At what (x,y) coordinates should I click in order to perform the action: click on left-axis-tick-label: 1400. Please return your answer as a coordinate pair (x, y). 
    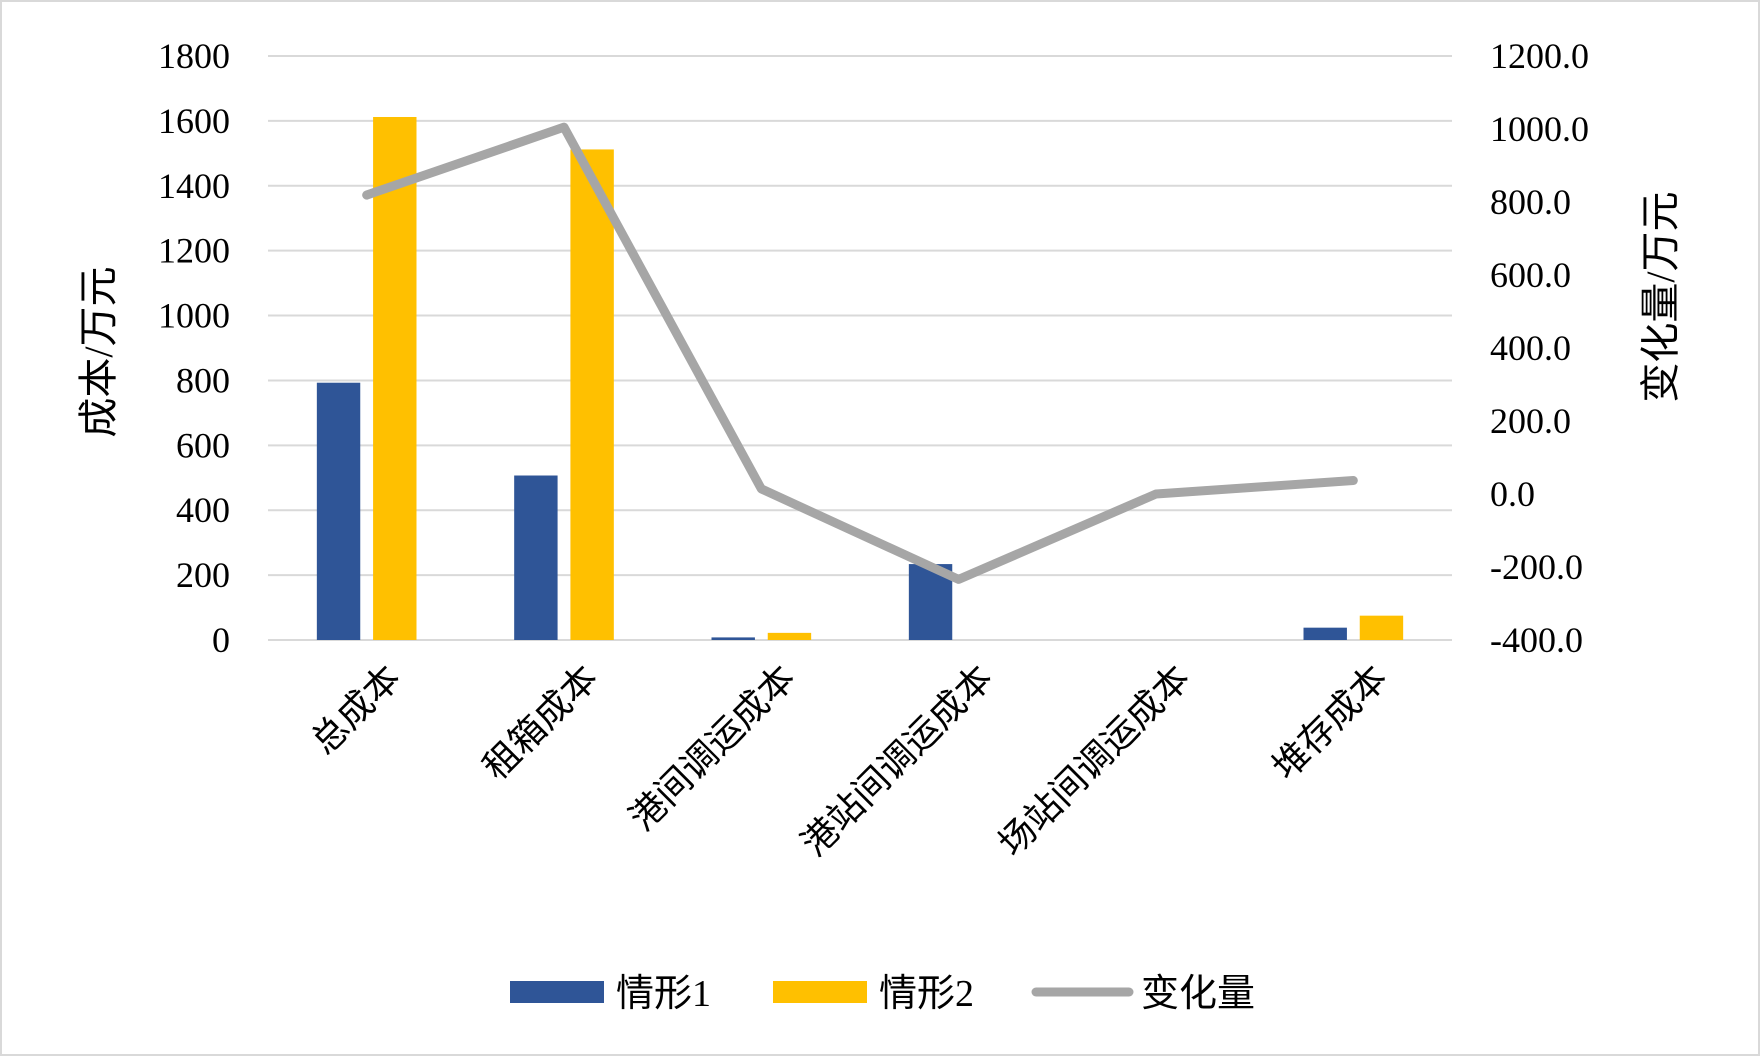
    Looking at the image, I should click on (194, 186).